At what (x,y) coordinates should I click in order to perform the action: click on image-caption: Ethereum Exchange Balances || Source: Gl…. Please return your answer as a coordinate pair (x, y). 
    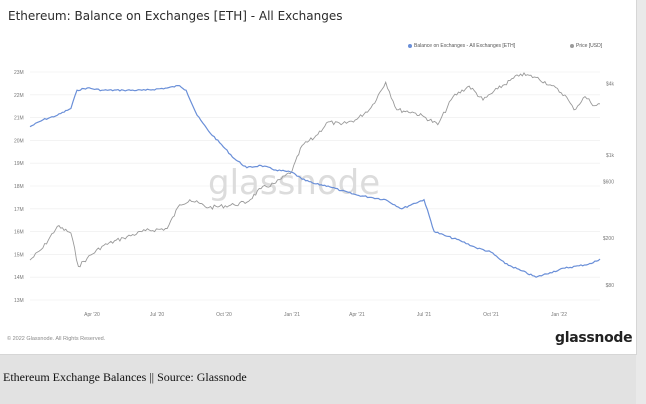
    Looking at the image, I should click on (125, 377).